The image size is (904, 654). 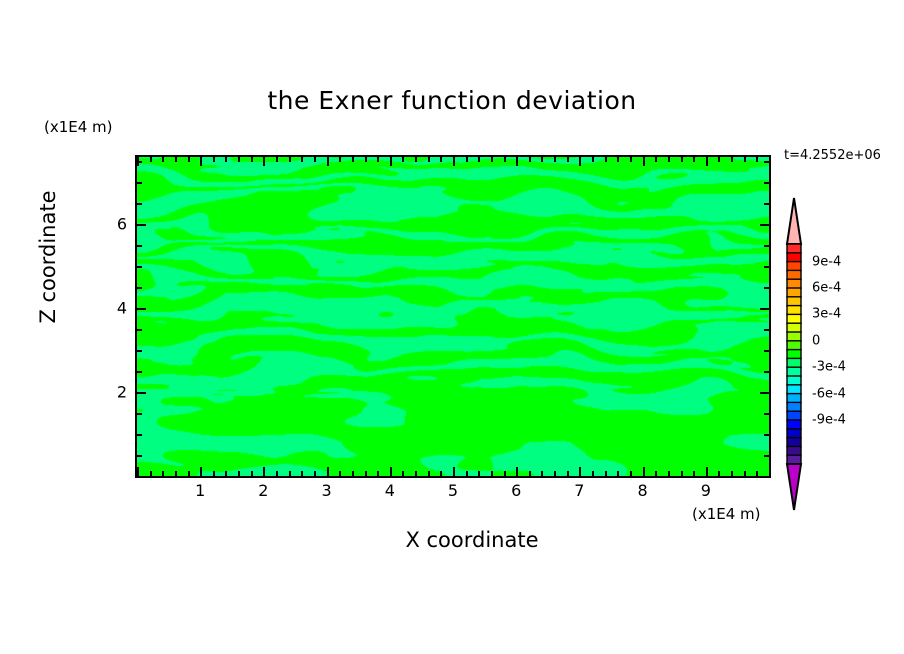 I want to click on x-axis-unit-label: (x1E4 m), so click(x=726, y=514).